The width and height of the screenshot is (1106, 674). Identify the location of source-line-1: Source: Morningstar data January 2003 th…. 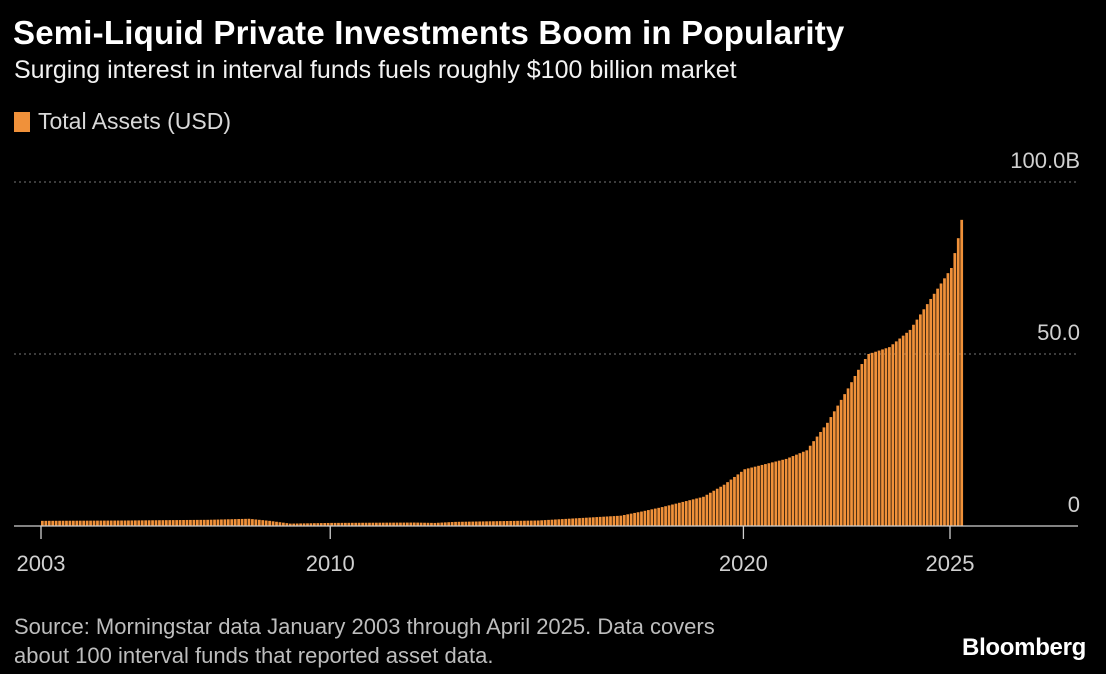
(364, 626).